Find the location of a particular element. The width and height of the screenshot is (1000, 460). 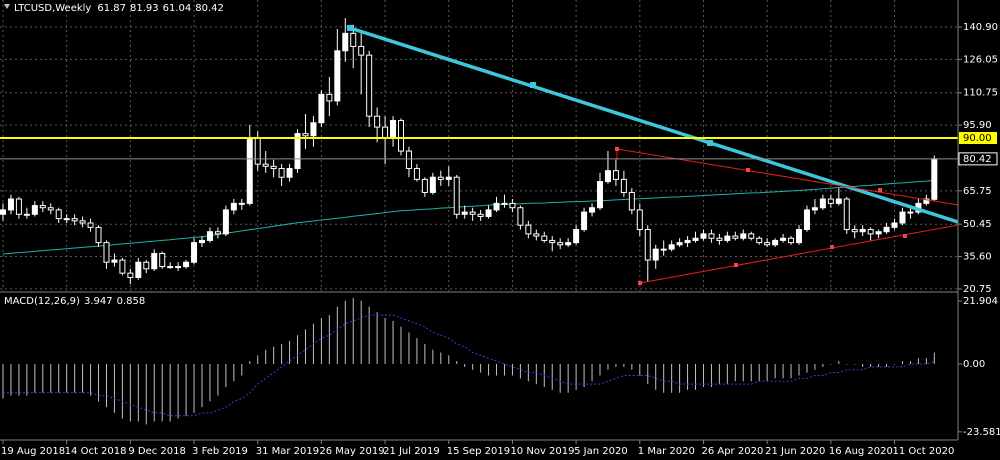

x-tick-label: 31 Mar 2019 is located at coordinates (287, 451).